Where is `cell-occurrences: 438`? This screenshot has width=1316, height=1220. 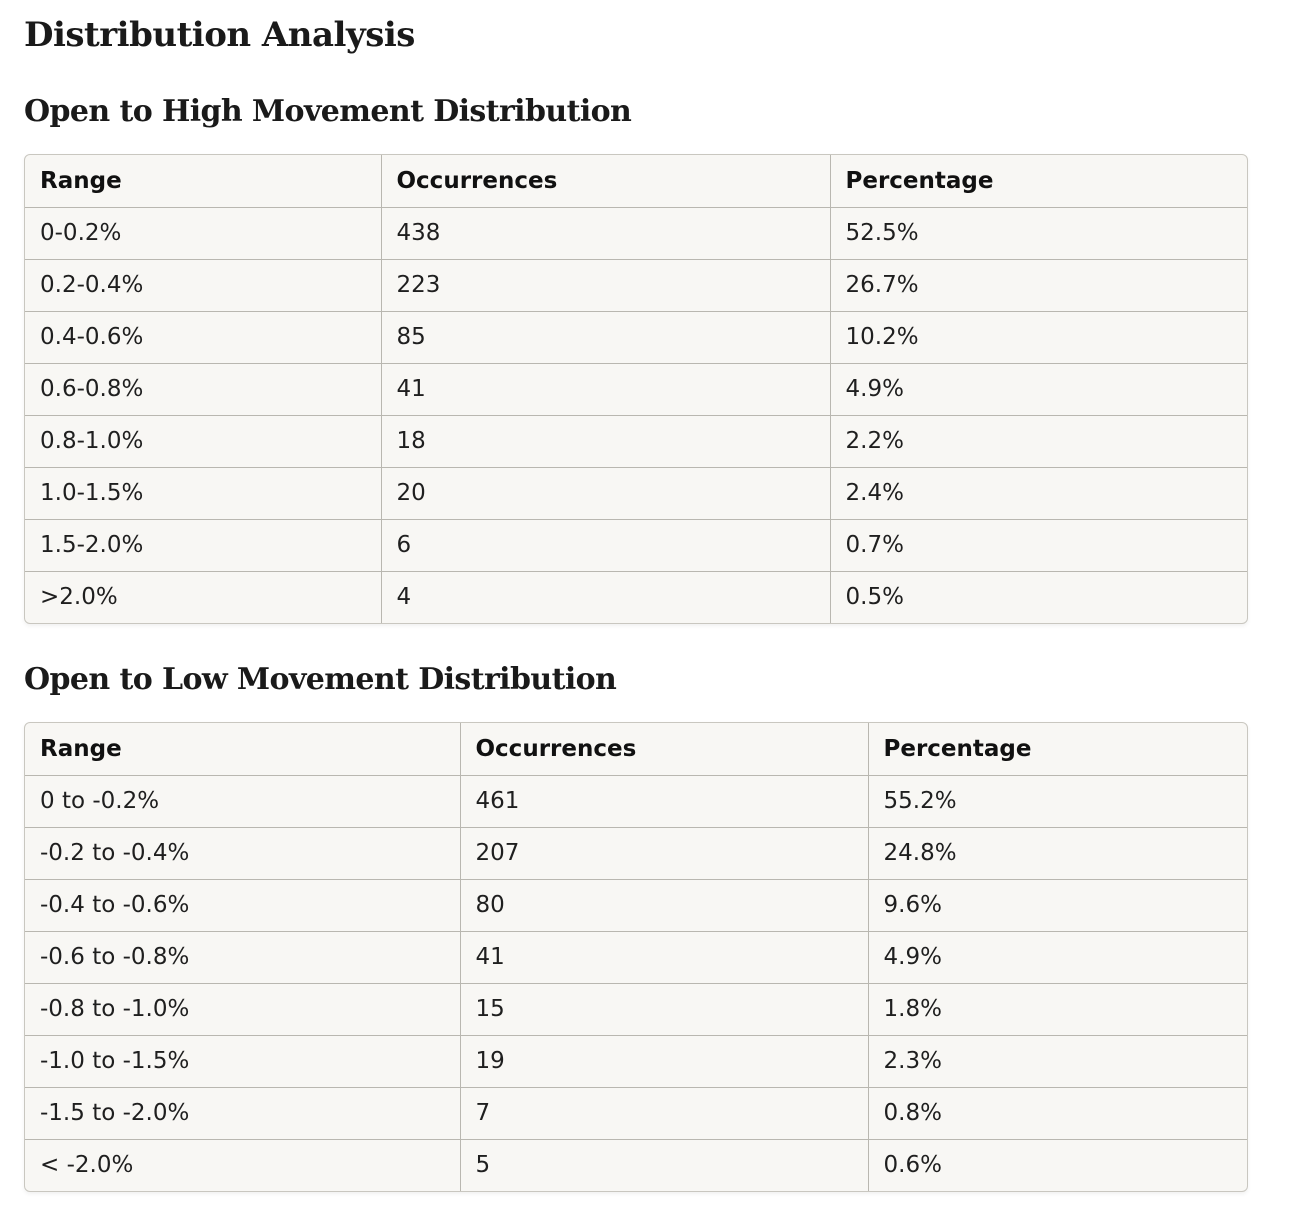
cell-occurrences: 438 is located at coordinates (606, 233).